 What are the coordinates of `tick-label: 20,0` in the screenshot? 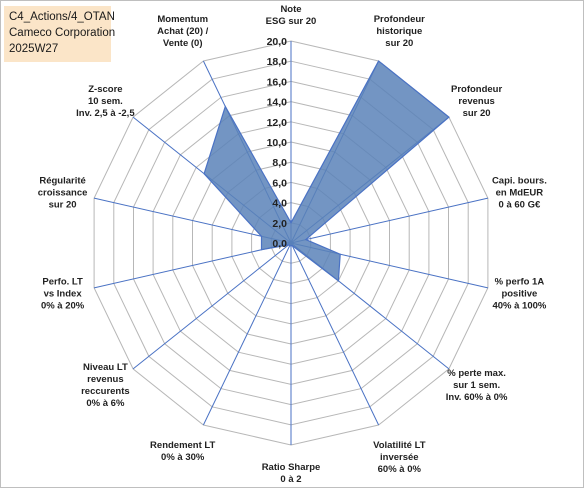 It's located at (277, 42).